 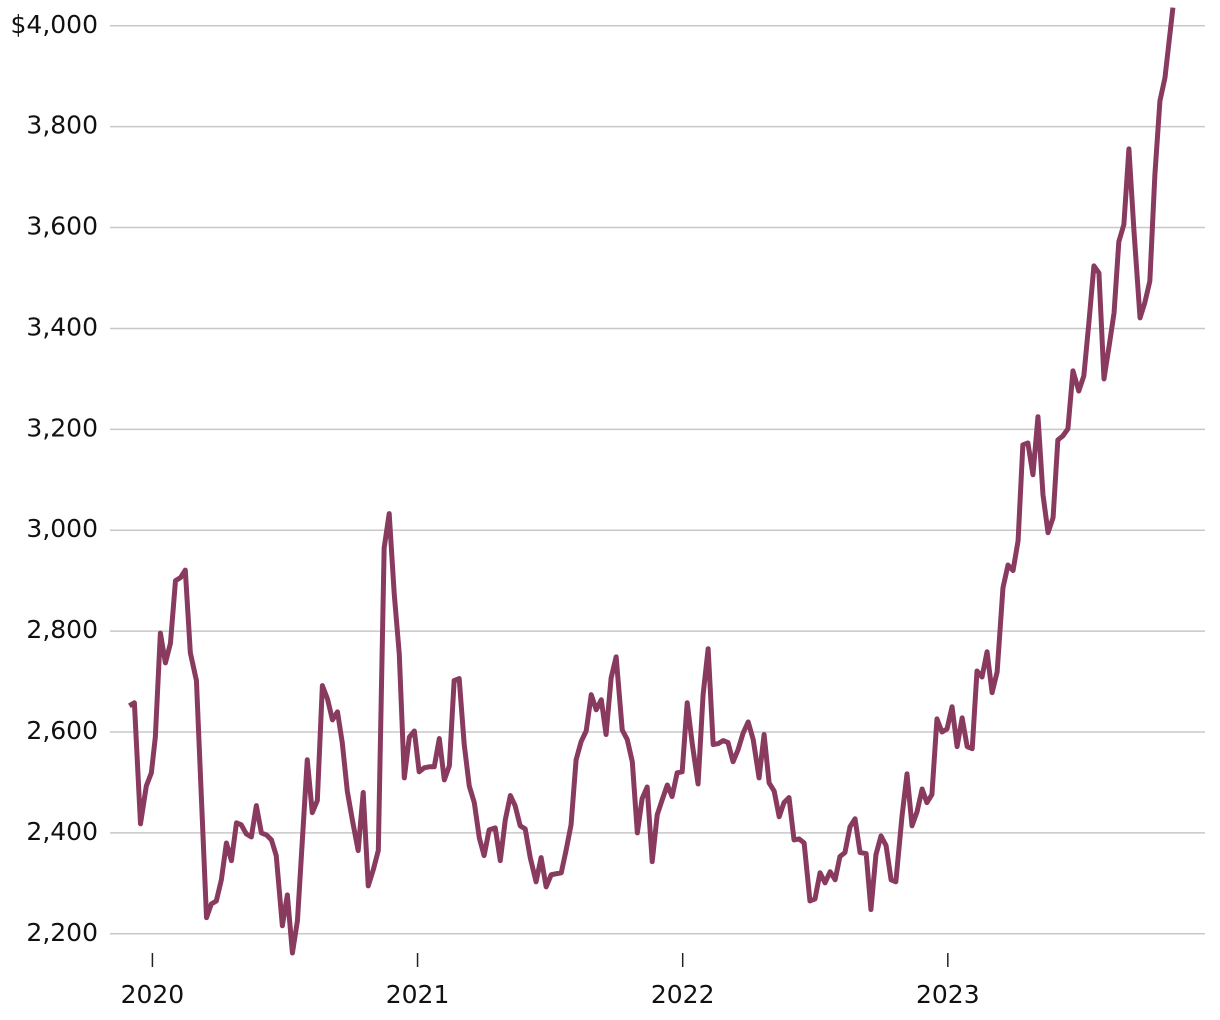 What do you see at coordinates (62, 326) in the screenshot?
I see `y-tick-label: 3,400` at bounding box center [62, 326].